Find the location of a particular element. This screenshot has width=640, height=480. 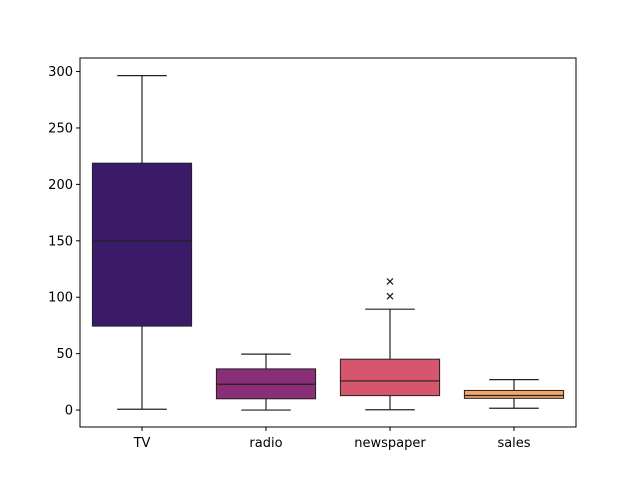

box-group-sales is located at coordinates (514, 394).